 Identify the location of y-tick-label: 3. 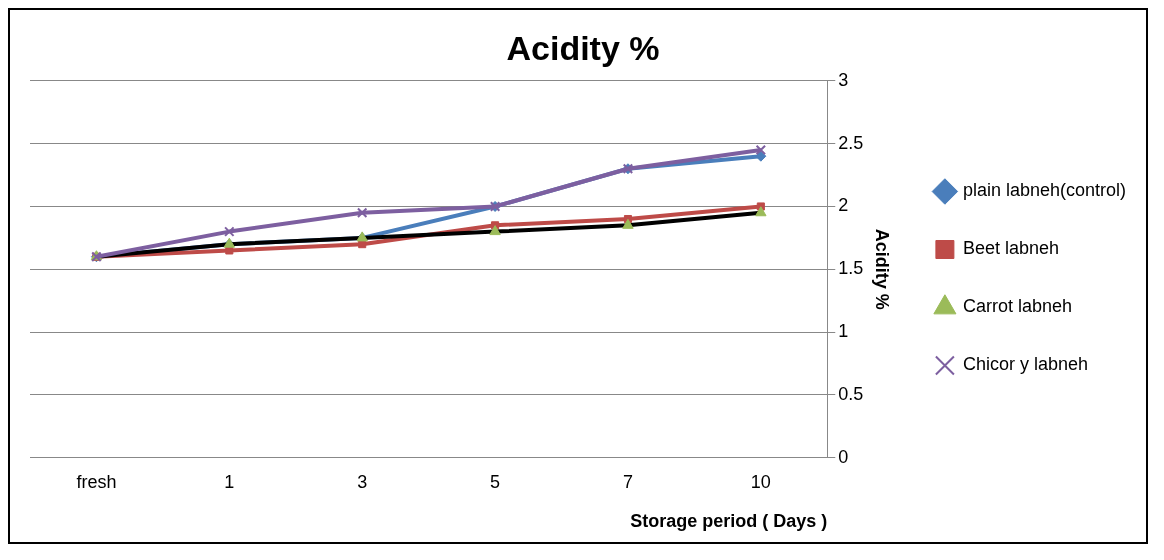
(843, 79).